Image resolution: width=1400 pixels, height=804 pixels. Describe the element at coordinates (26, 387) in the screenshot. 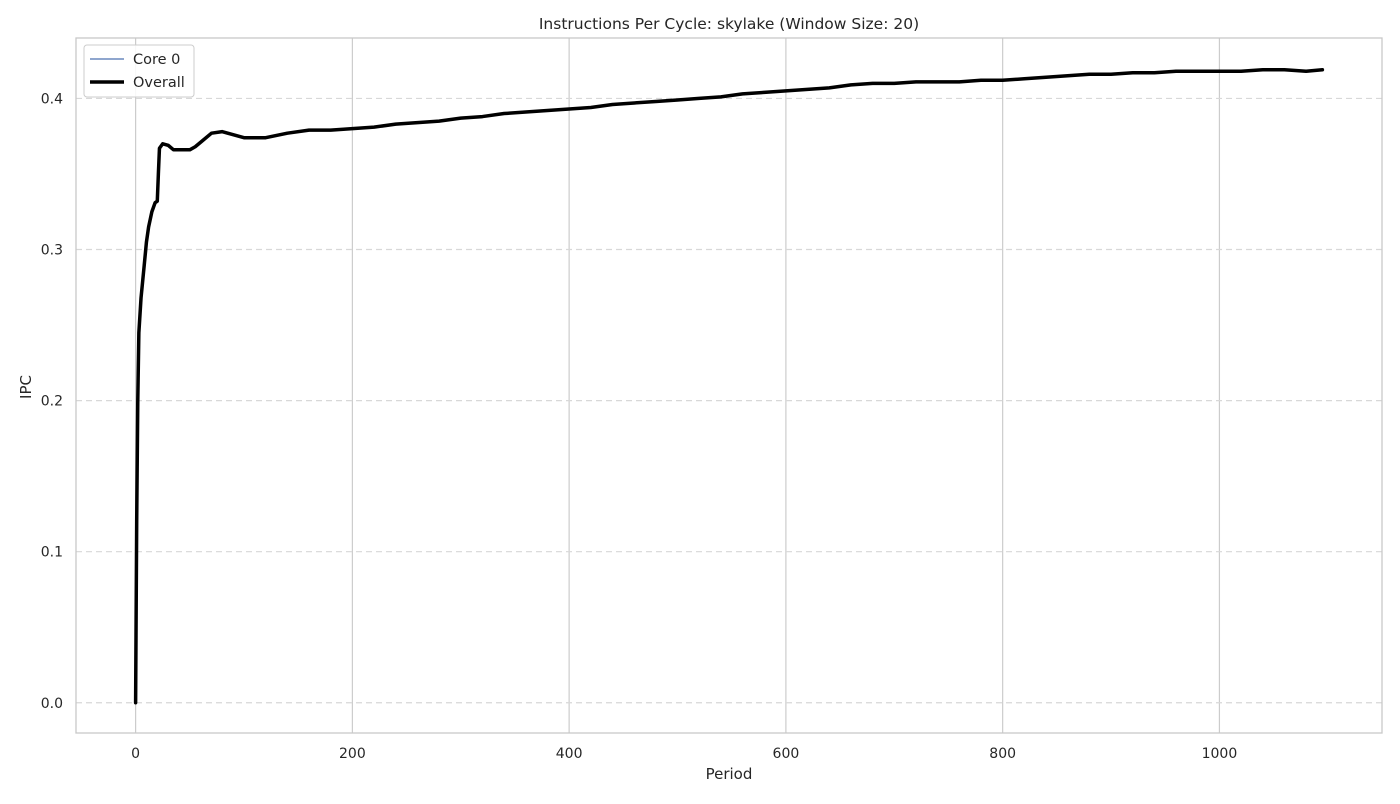

I see `y-axis-label: IPC` at that location.